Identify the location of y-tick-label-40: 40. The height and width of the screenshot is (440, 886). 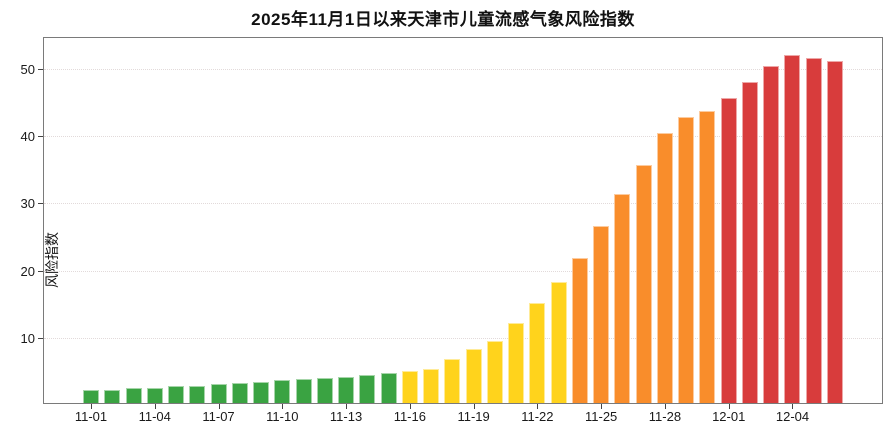
(27, 137).